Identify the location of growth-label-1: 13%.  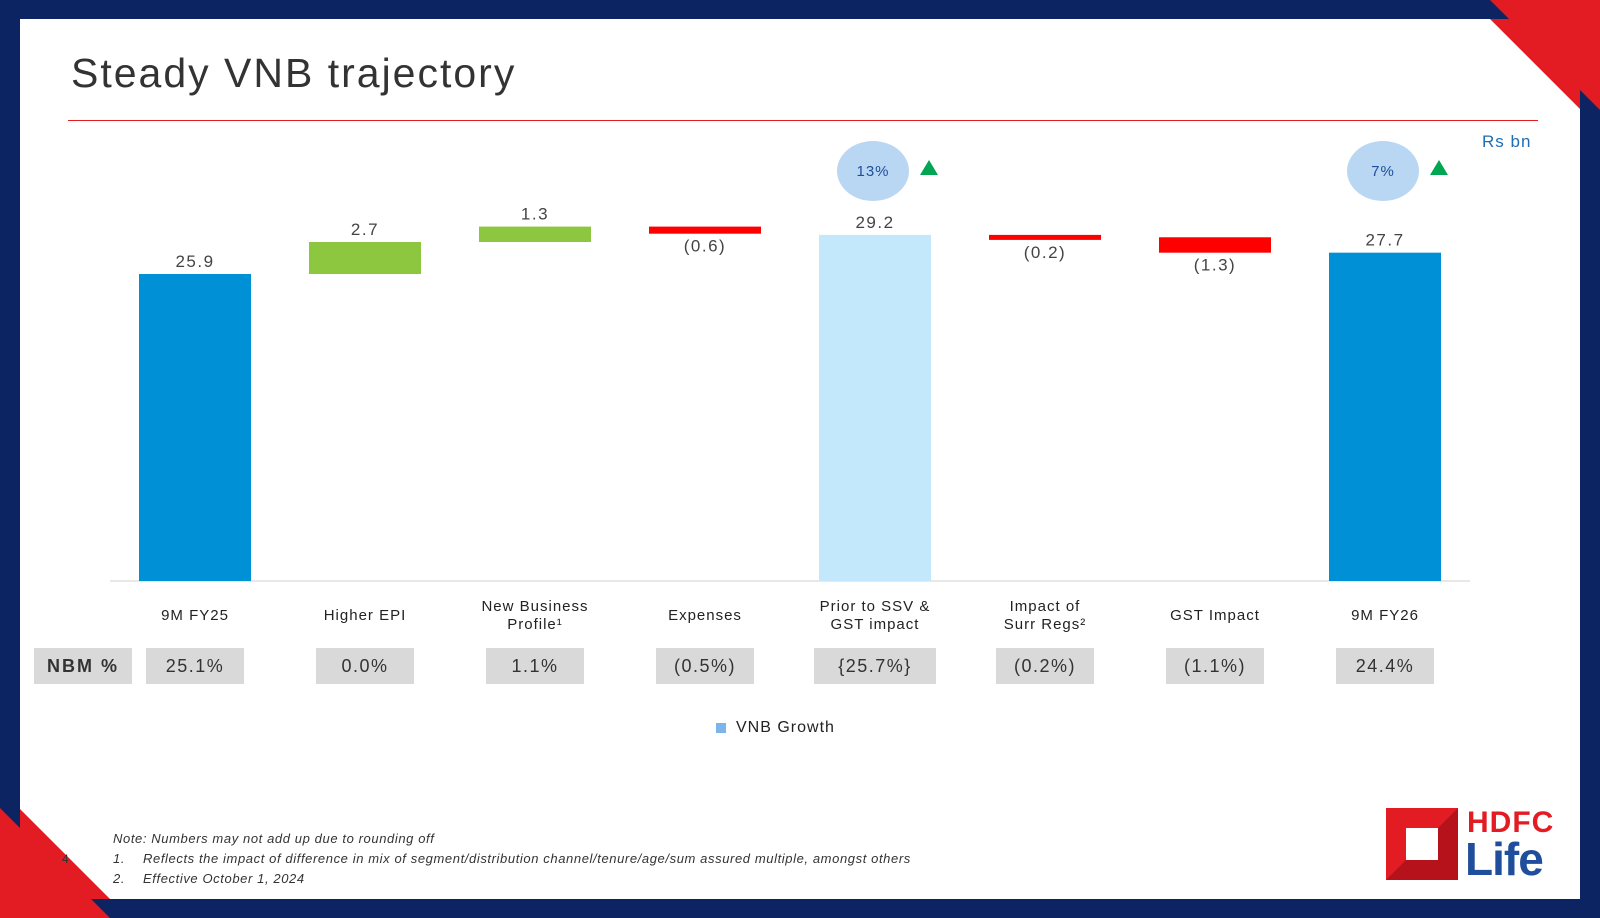
(872, 171).